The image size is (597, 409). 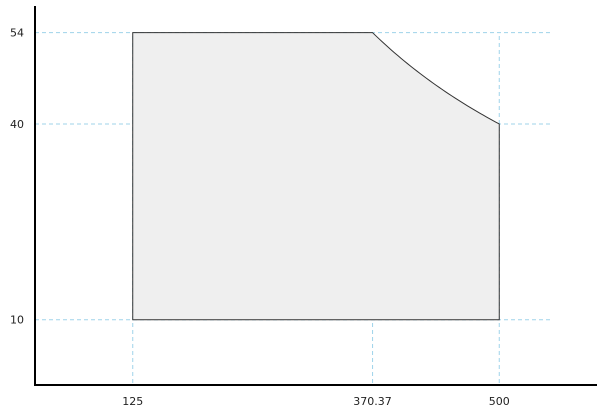 What do you see at coordinates (17, 177) in the screenshot?
I see `y-tick-labels: 10 40 54` at bounding box center [17, 177].